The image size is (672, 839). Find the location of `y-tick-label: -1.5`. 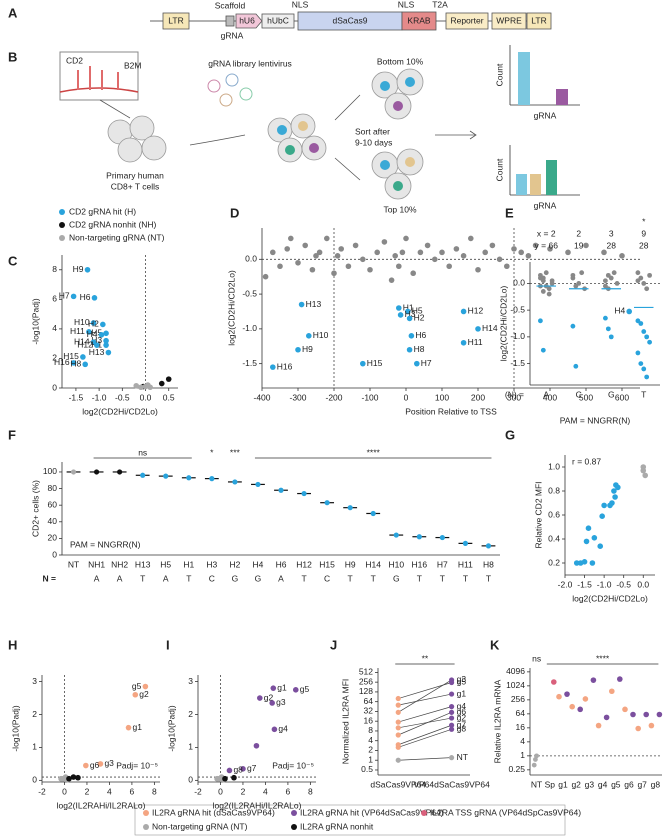

y-tick-label: -1.5 is located at coordinates (517, 363).